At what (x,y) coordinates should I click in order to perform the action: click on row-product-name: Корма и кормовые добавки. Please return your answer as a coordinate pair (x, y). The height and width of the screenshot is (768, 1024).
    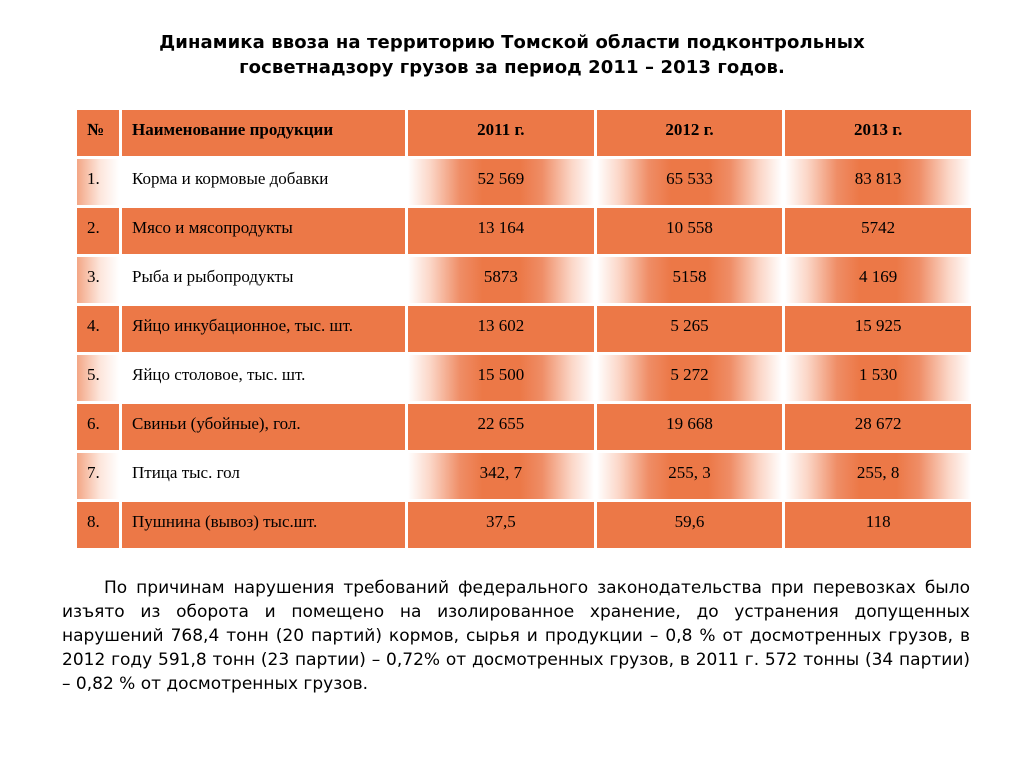
    Looking at the image, I should click on (263, 182).